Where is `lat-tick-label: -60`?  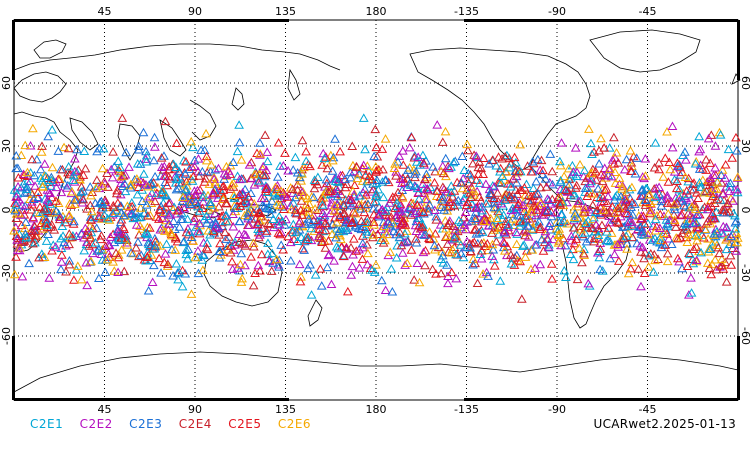 lat-tick-label: -60 is located at coordinates (744, 336).